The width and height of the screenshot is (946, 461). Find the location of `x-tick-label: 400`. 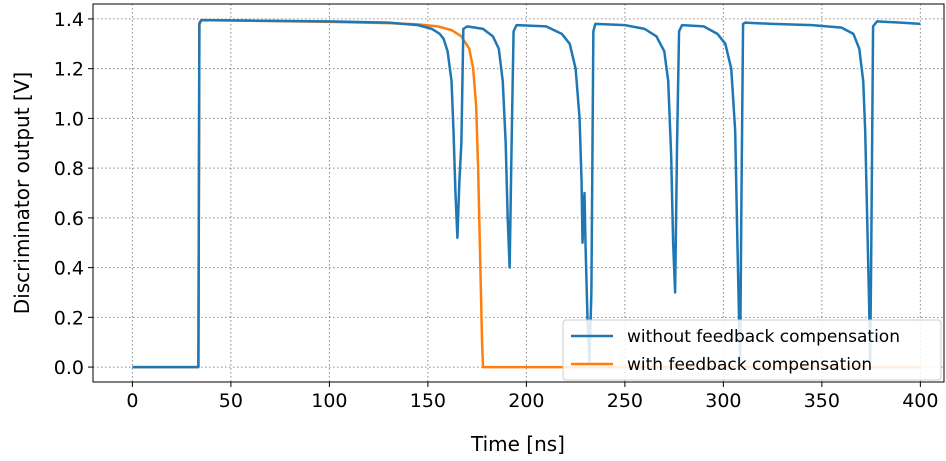

x-tick-label: 400 is located at coordinates (920, 401).